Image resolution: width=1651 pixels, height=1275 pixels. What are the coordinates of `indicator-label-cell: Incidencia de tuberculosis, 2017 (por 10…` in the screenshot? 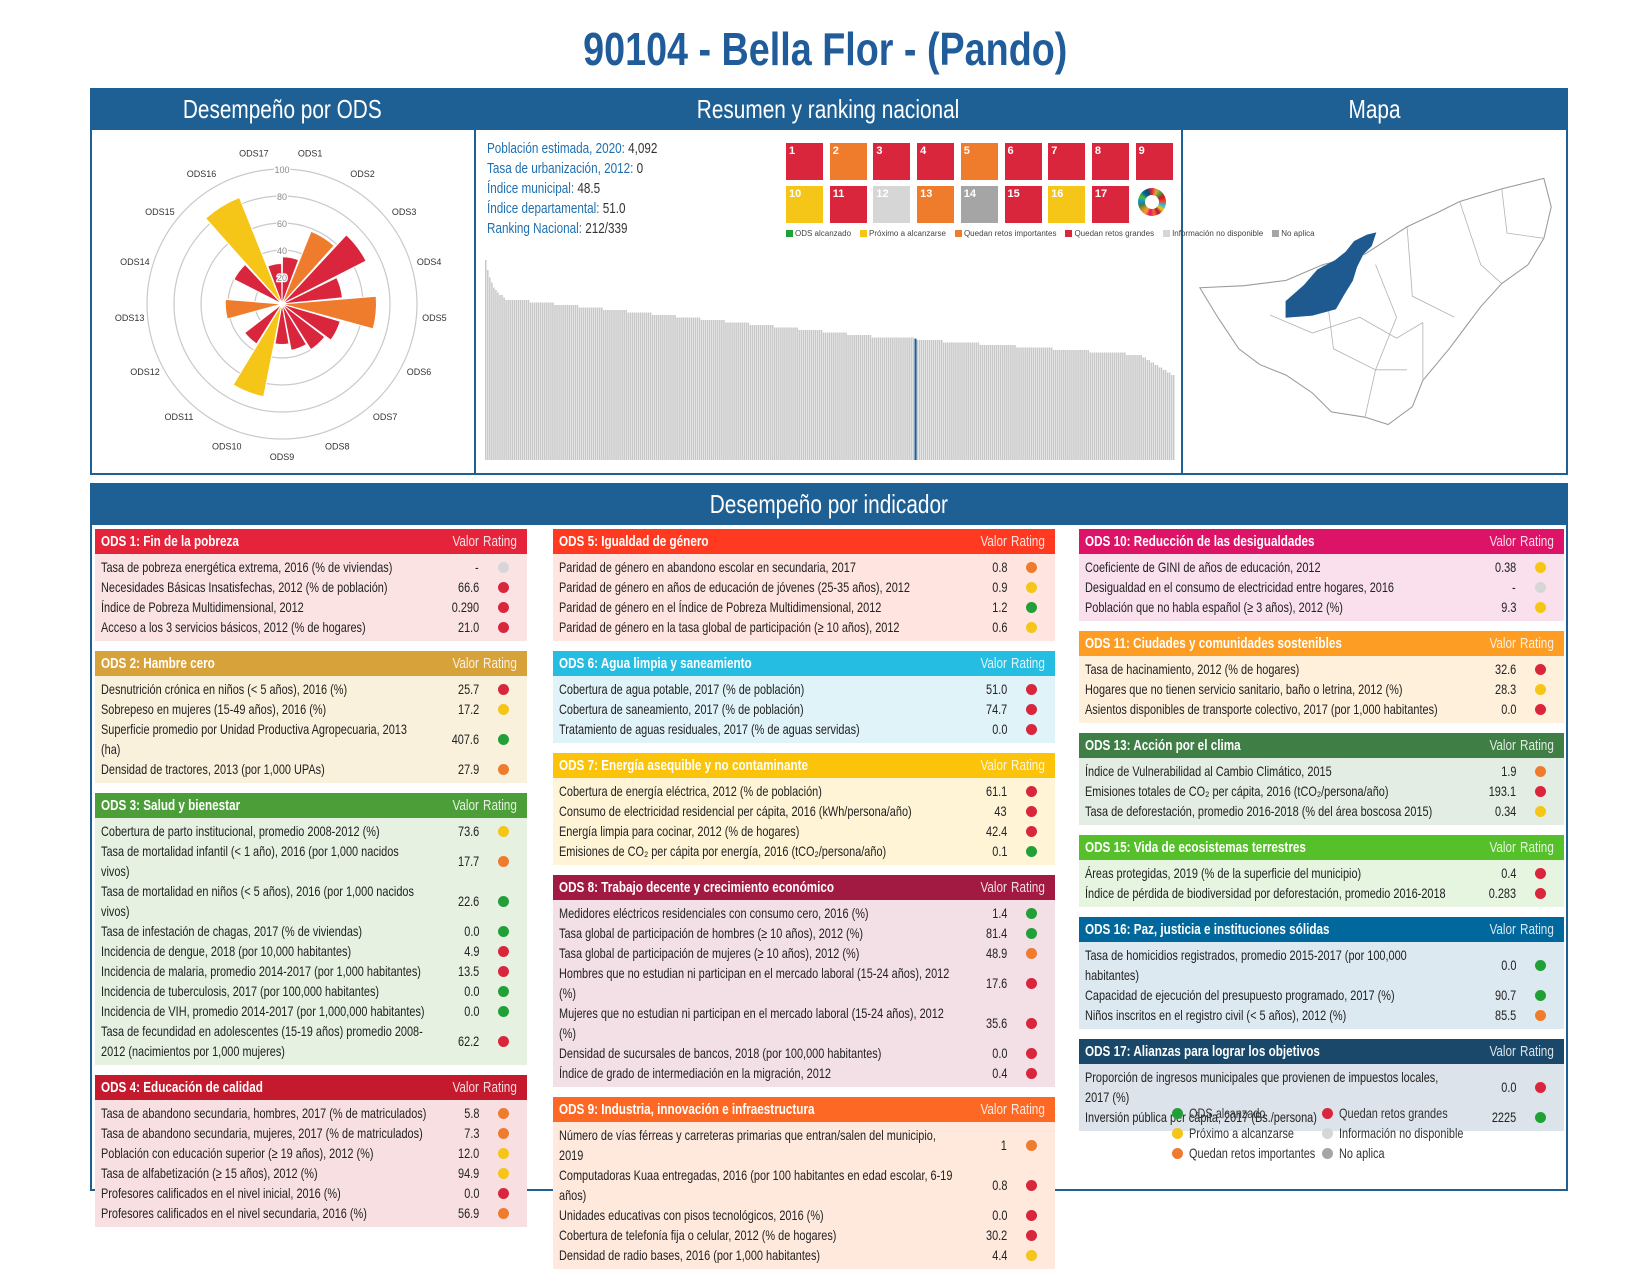 It's located at (261, 991).